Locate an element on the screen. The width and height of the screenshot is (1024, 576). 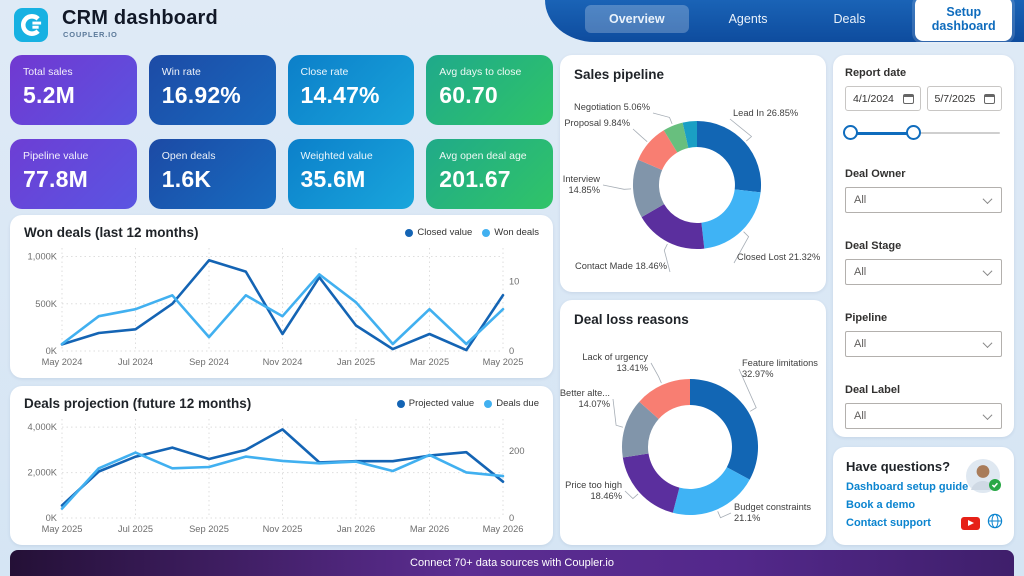
deal-stage-dropdown: All is located at coordinates (923, 272).